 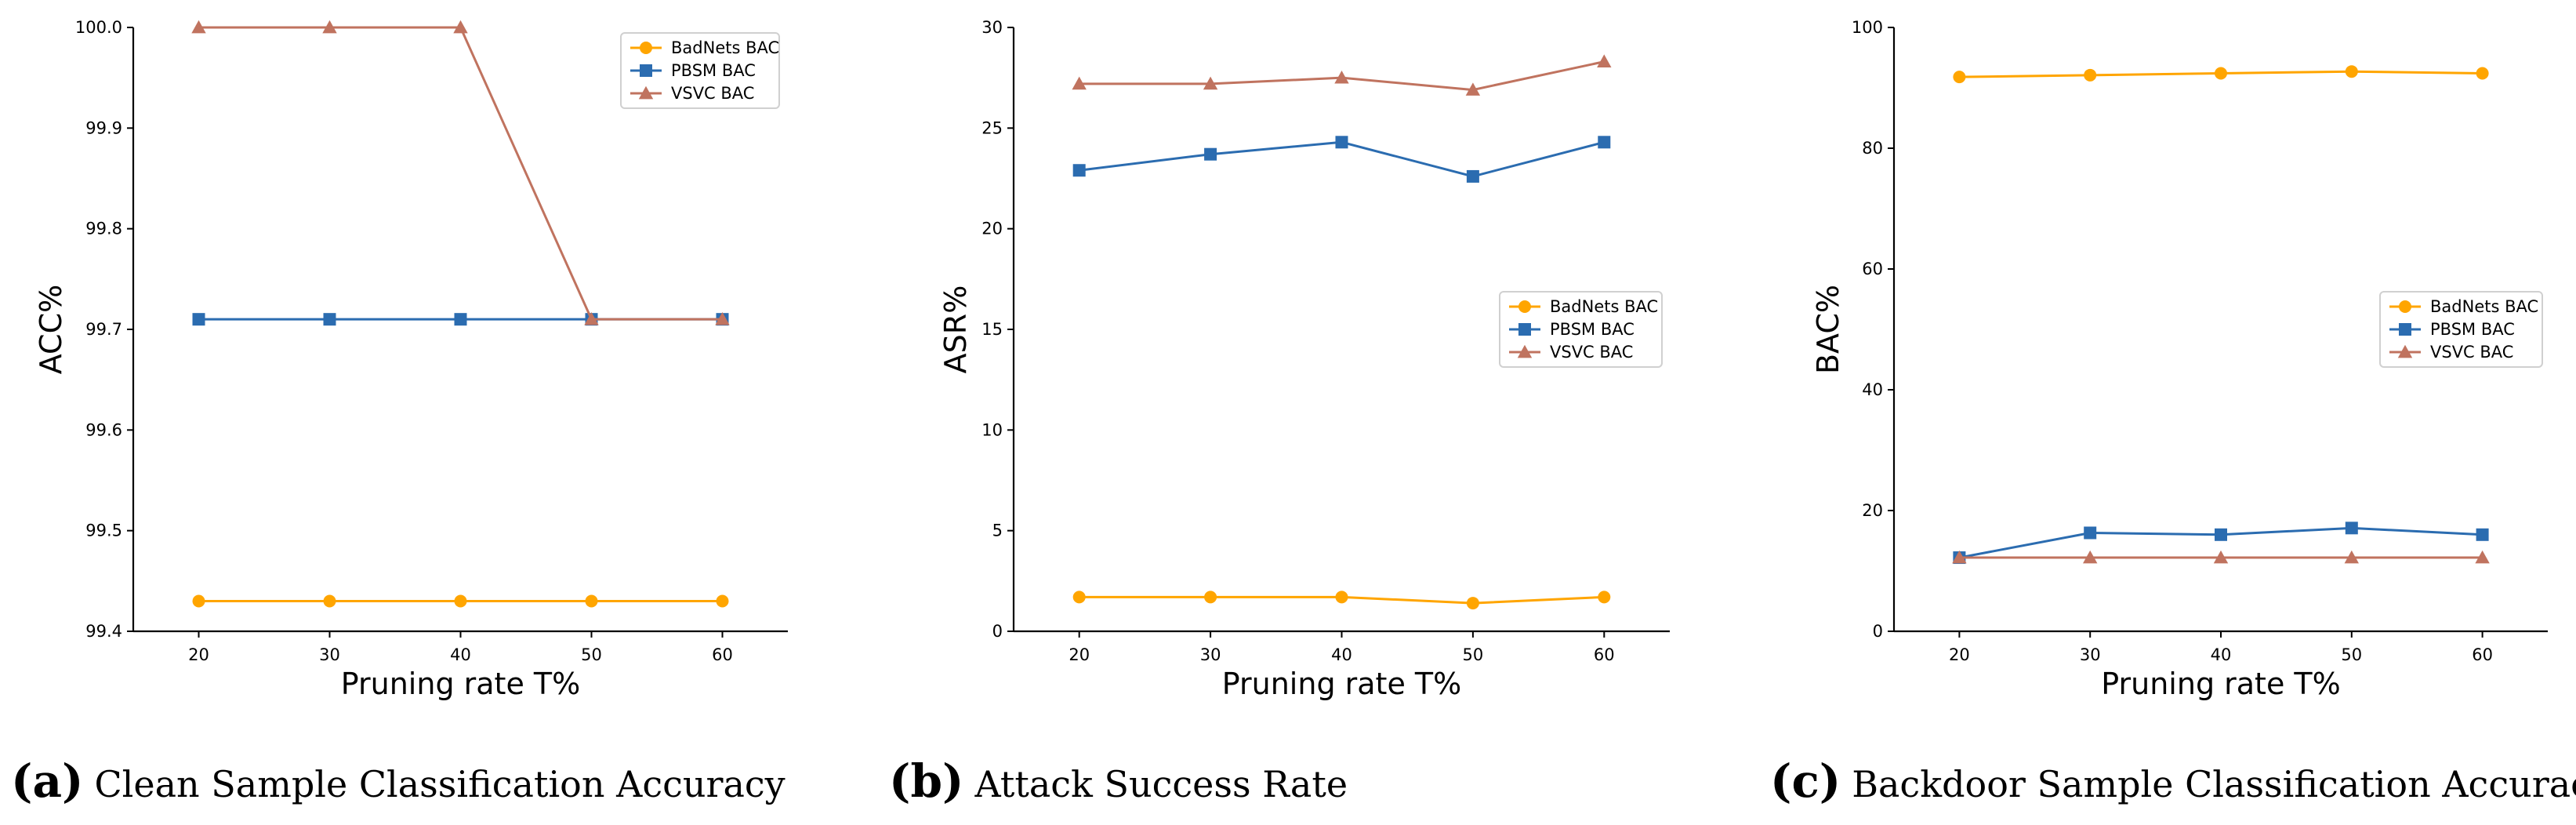 I want to click on panel-letter: (c), so click(x=1805, y=781).